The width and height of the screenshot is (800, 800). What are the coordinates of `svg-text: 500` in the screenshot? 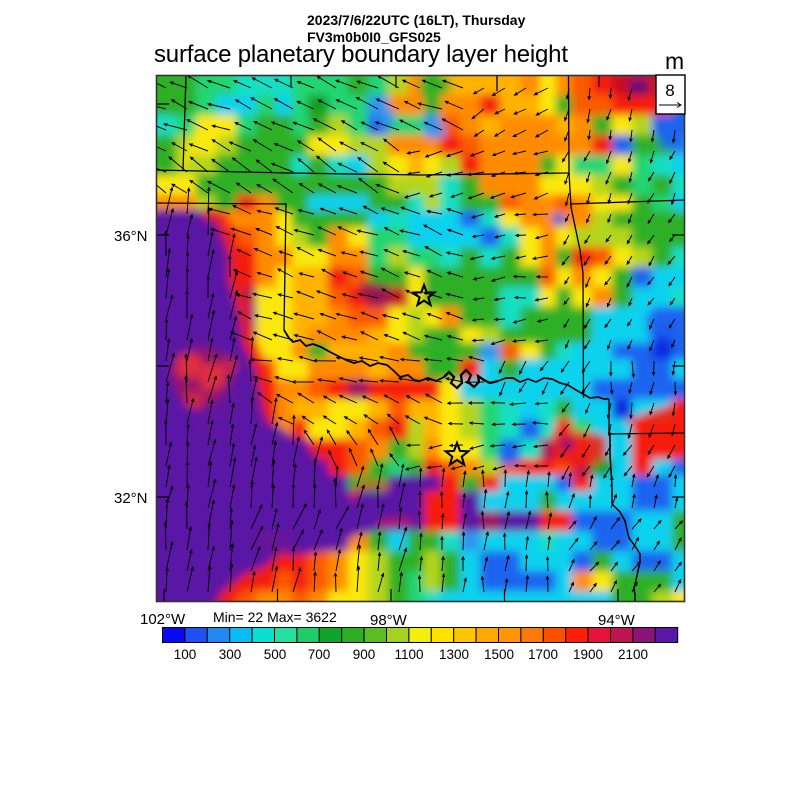 It's located at (275, 654).